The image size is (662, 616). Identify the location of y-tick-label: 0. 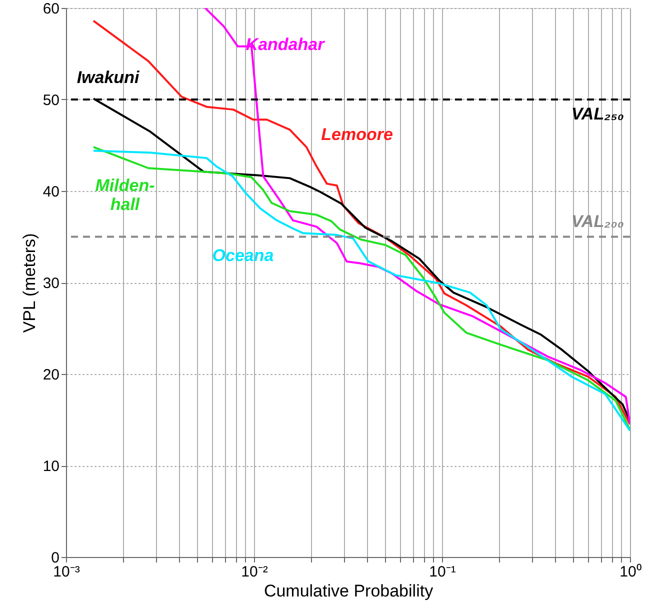
(55, 558).